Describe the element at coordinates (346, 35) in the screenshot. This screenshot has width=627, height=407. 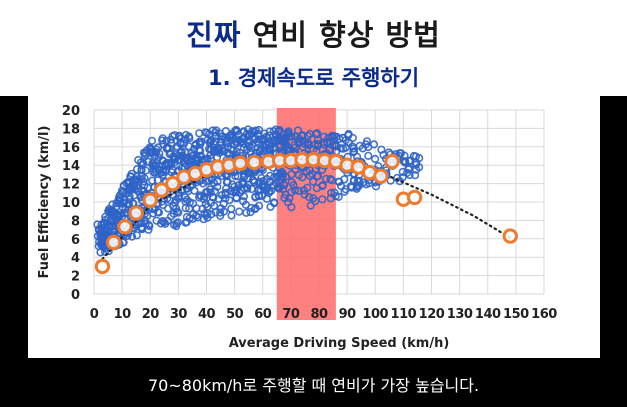
I see `title-rest: 연비 향상 방법` at that location.